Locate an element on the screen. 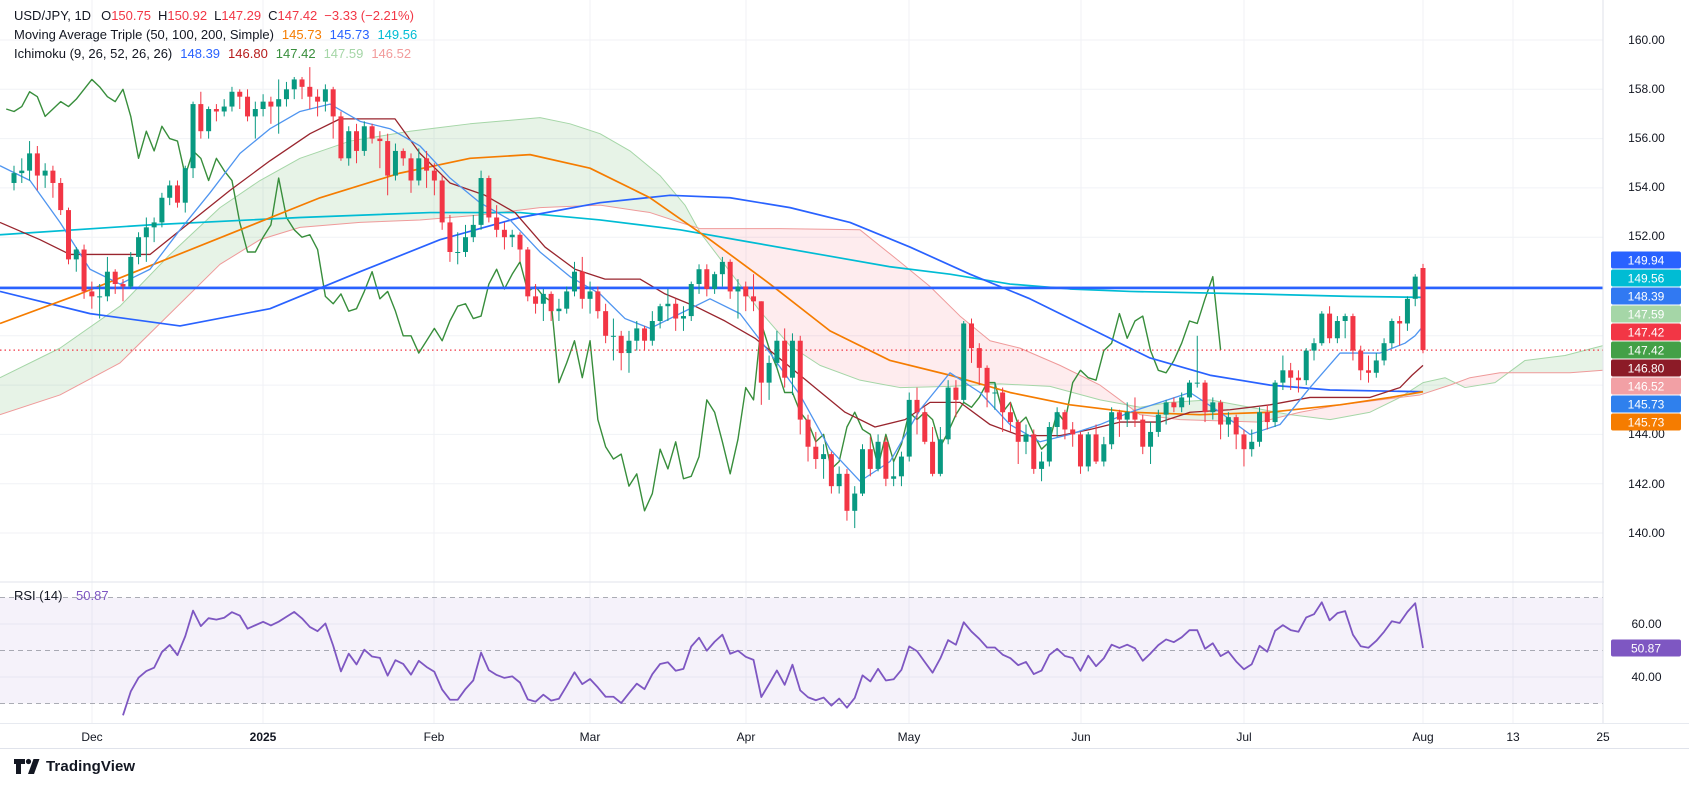  price-axis-label: 144.00 is located at coordinates (1646, 434).